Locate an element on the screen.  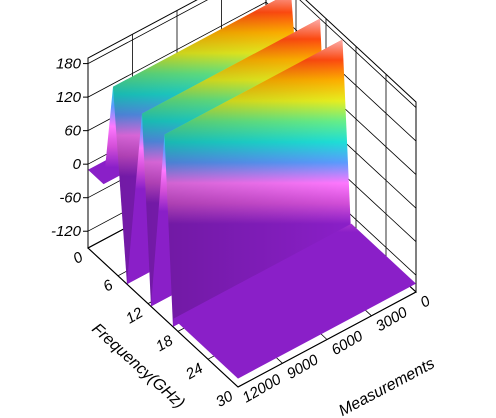
measurement-tick-label: 6000 is located at coordinates (348, 343).